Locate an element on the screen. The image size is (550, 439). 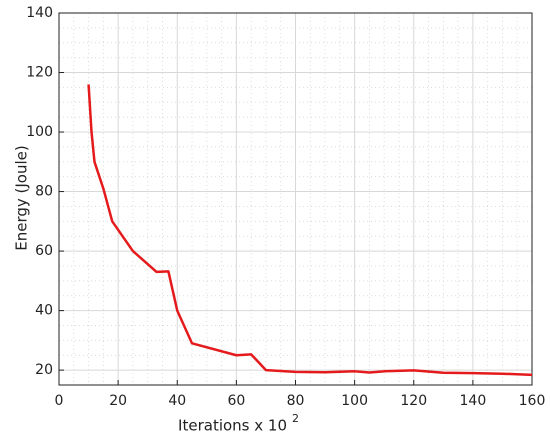
y-tick-label: 100 is located at coordinates (39, 132).